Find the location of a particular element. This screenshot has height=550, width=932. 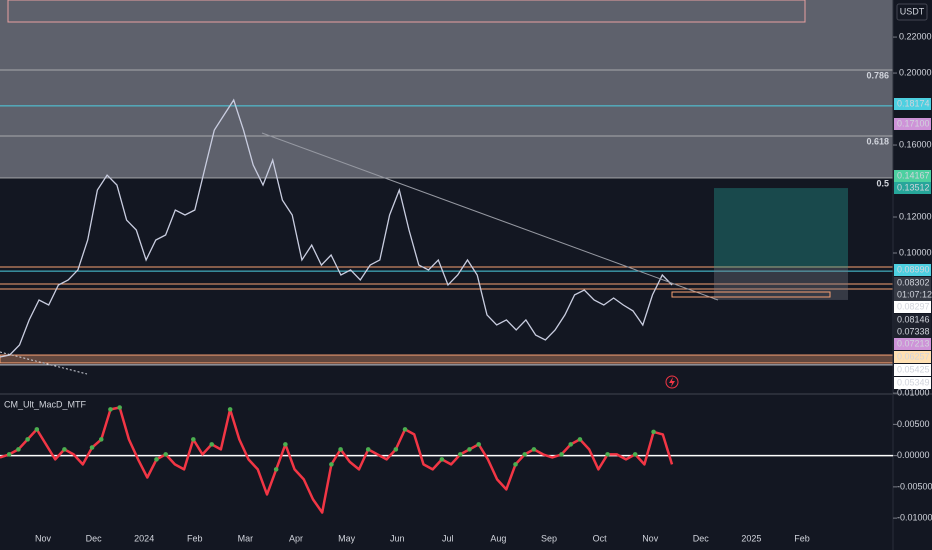

price-badge-label: 0.06257 is located at coordinates (913, 356).